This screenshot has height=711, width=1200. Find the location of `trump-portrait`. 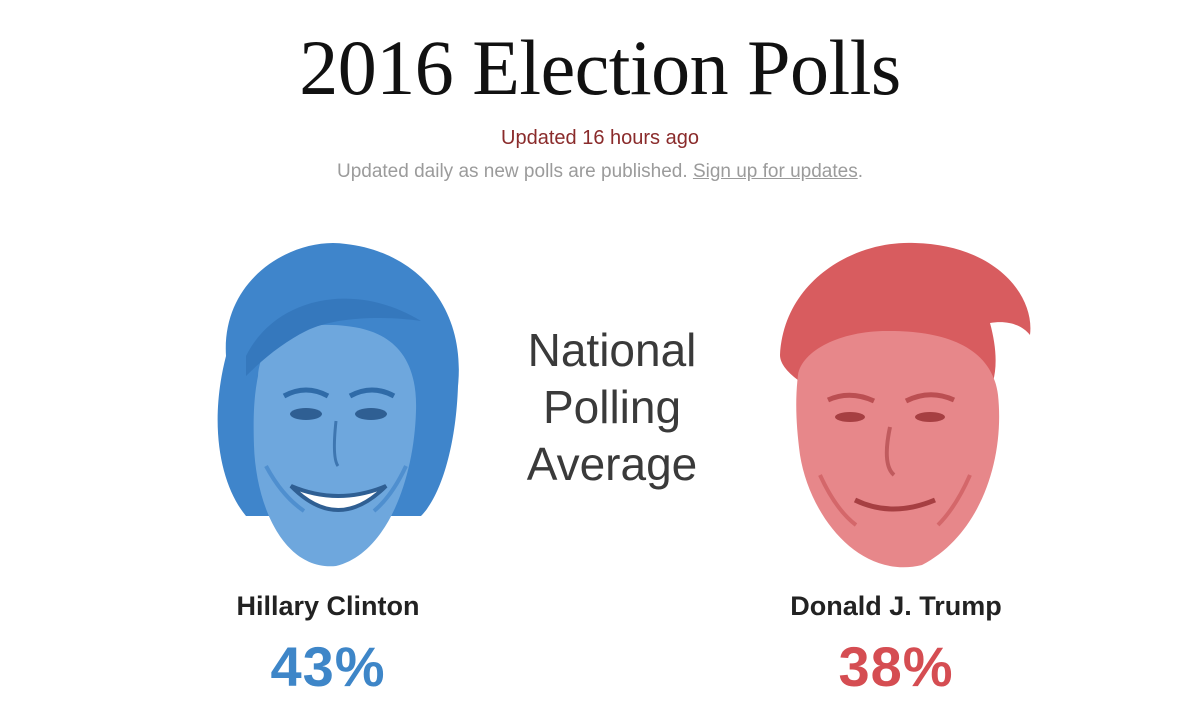

trump-portrait is located at coordinates (905, 405).